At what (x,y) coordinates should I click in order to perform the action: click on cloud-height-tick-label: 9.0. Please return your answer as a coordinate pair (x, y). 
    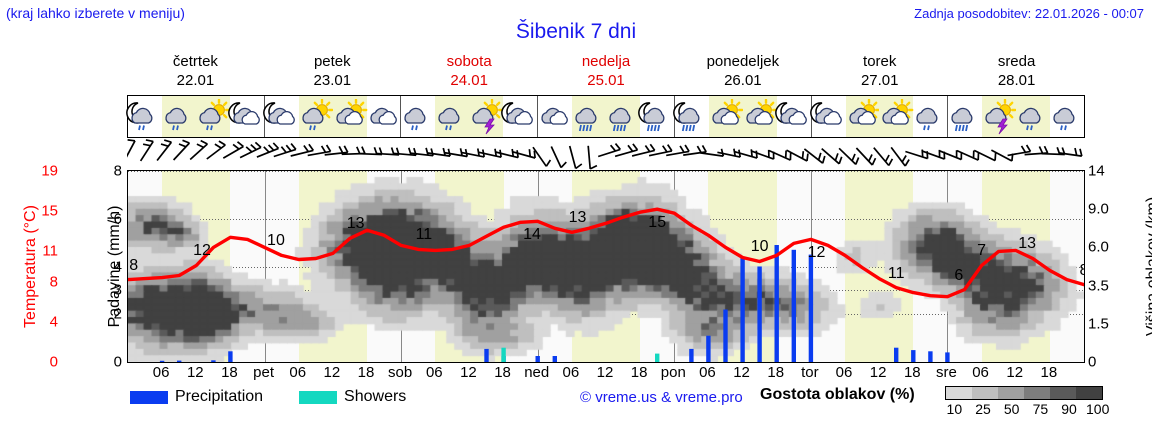
    Looking at the image, I should click on (1098, 209).